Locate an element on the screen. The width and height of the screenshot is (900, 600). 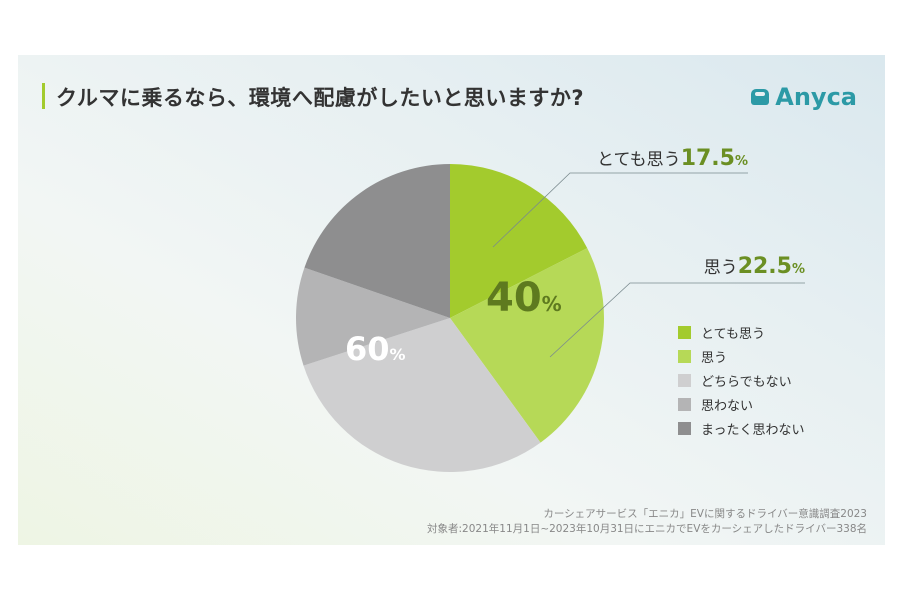
source-line-1: カーシェアサービス「エニカ」EVに関するドライバー意識調査2023 is located at coordinates (705, 514).